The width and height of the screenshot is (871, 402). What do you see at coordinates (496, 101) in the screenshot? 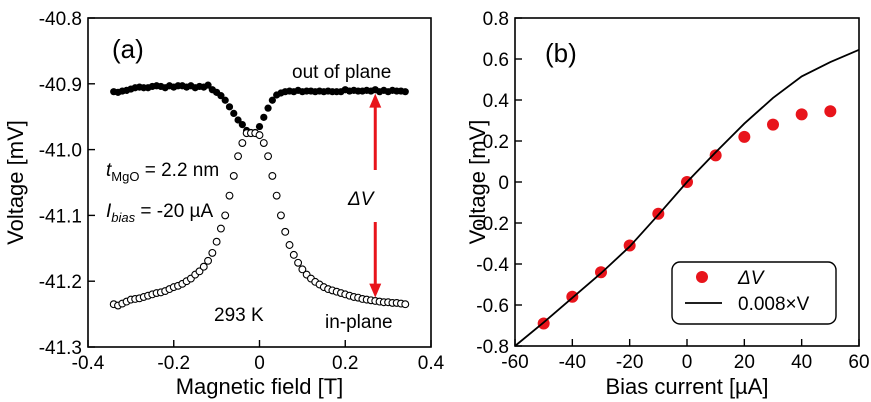
I see `panel-b-y-tick-label: 0.4` at bounding box center [496, 101].